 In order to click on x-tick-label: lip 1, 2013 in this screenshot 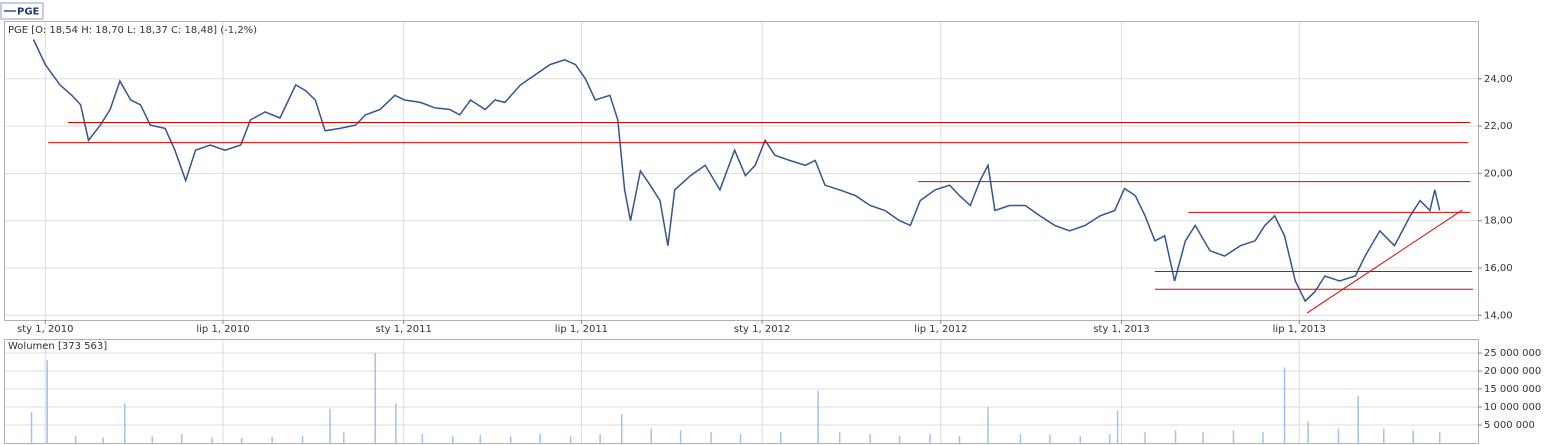, I will do `click(1299, 329)`.